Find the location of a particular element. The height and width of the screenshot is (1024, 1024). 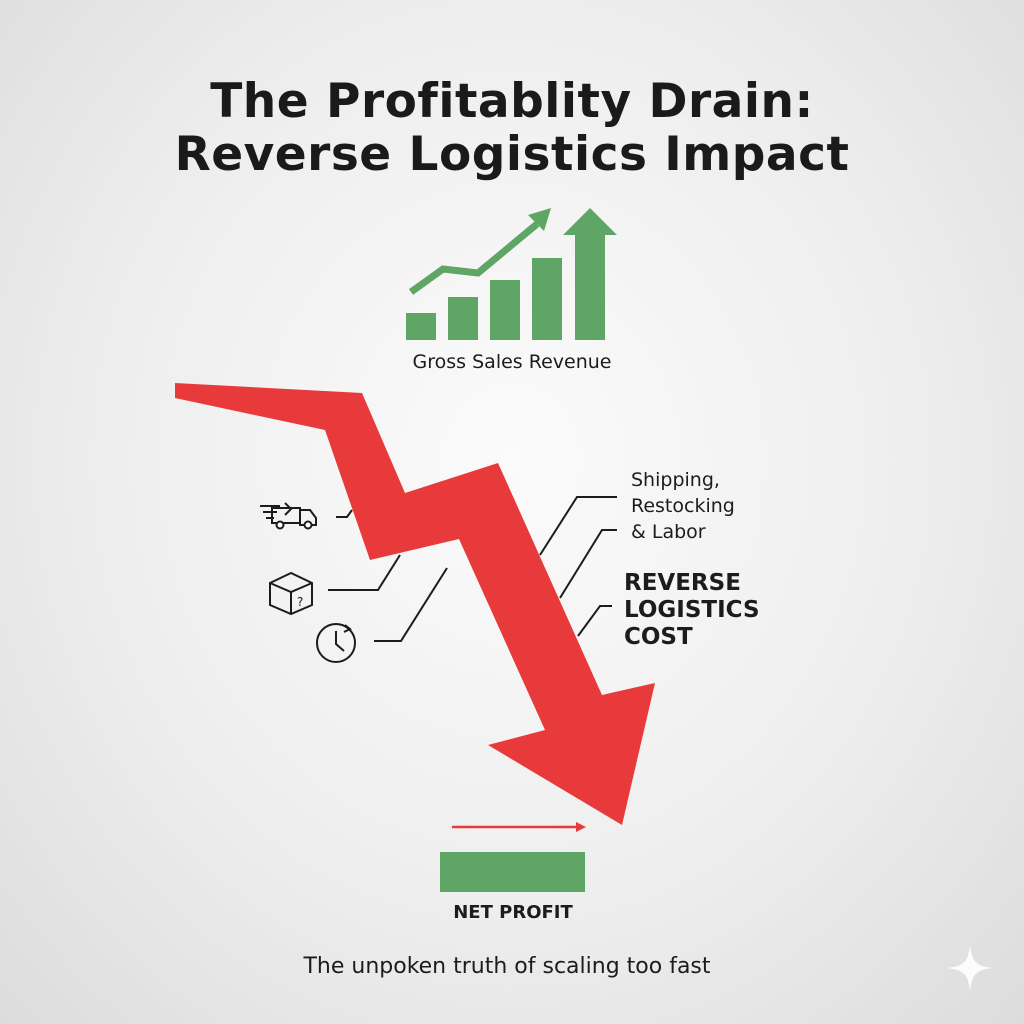

title-line-1: The Profitablity Drain: is located at coordinates (512, 101).